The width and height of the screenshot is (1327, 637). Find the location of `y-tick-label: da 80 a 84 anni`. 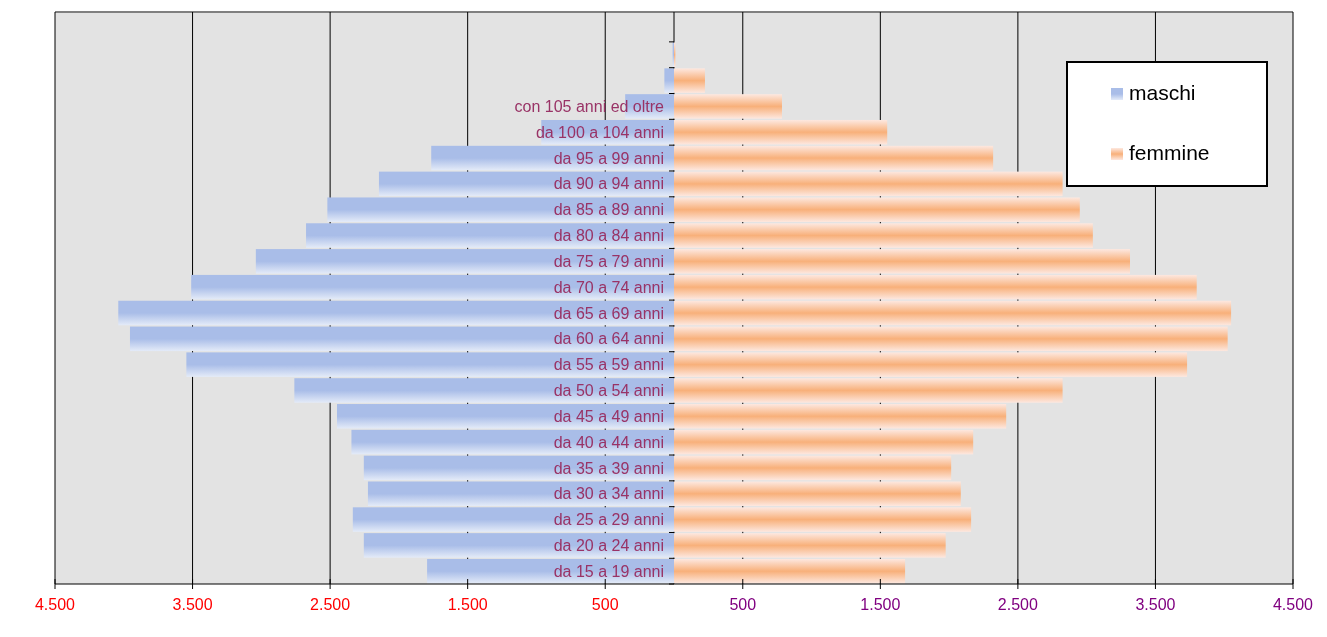

y-tick-label: da 80 a 84 anni is located at coordinates (608, 236).